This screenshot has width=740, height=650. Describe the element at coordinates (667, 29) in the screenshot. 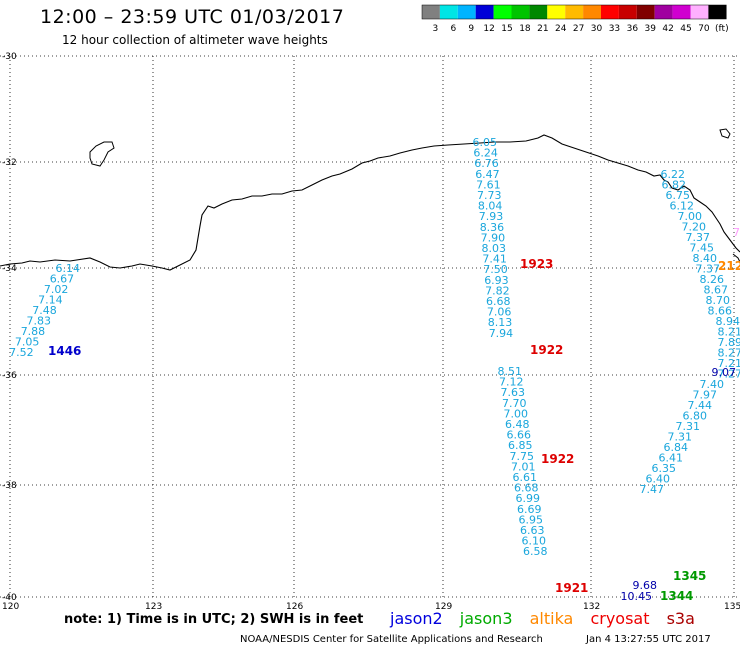

I see `colorbar-label: 42` at that location.